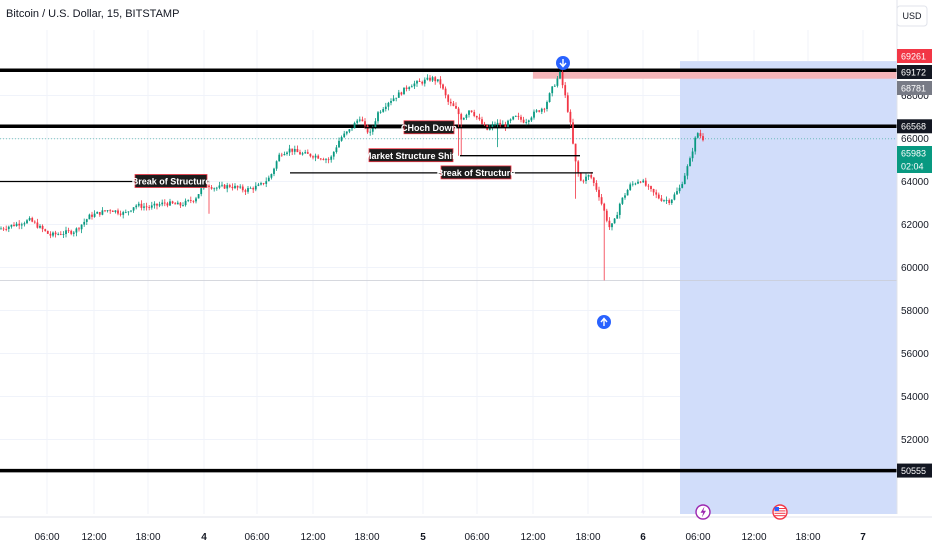  Describe the element at coordinates (914, 56) in the screenshot. I see `price-label-0: 69261` at that location.